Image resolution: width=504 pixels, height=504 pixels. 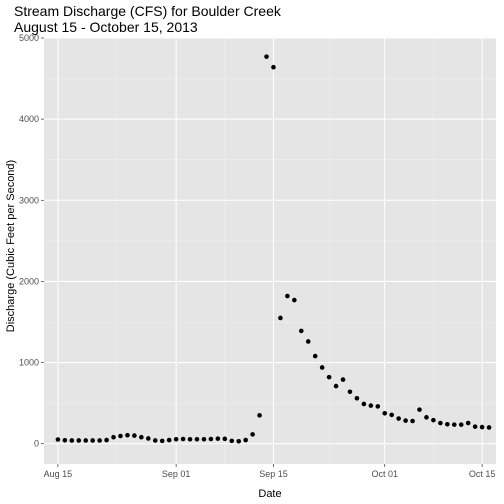 What do you see at coordinates (29, 38) in the screenshot?
I see `y-tick-label: 5000` at bounding box center [29, 38].